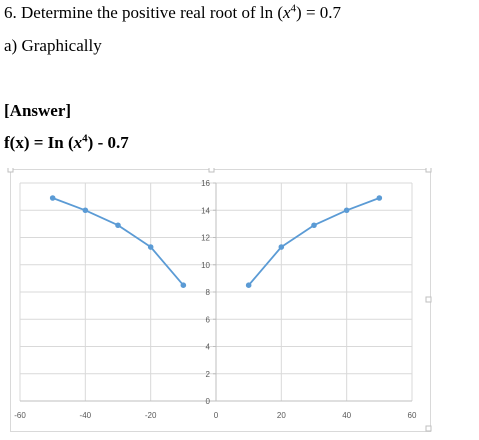  Describe the element at coordinates (216, 241) in the screenshot. I see `series-layer` at that location.